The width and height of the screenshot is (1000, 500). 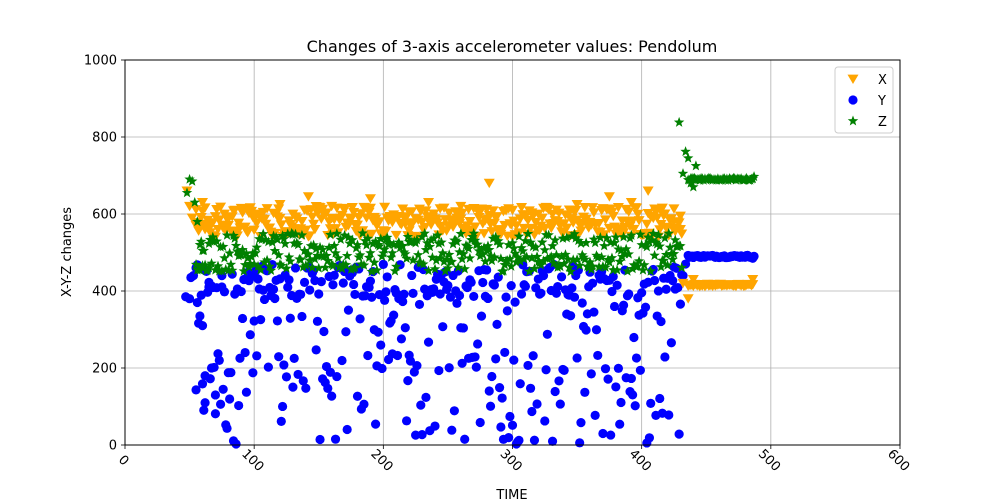 I want to click on y-tick-label: 1000, so click(x=100, y=61).